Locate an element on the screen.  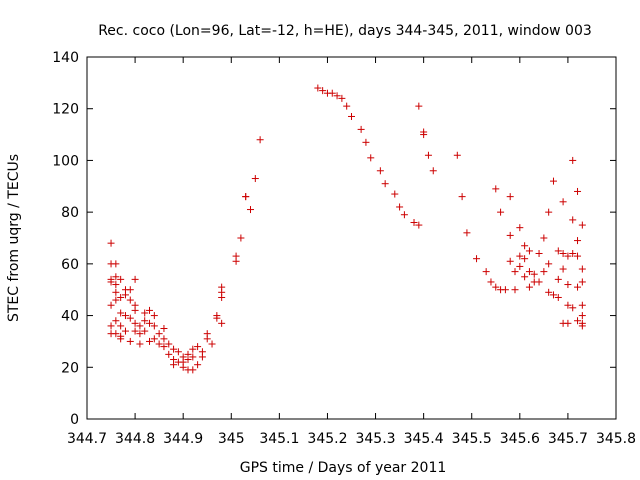
y-tick-label: 100 is located at coordinates (65, 161).